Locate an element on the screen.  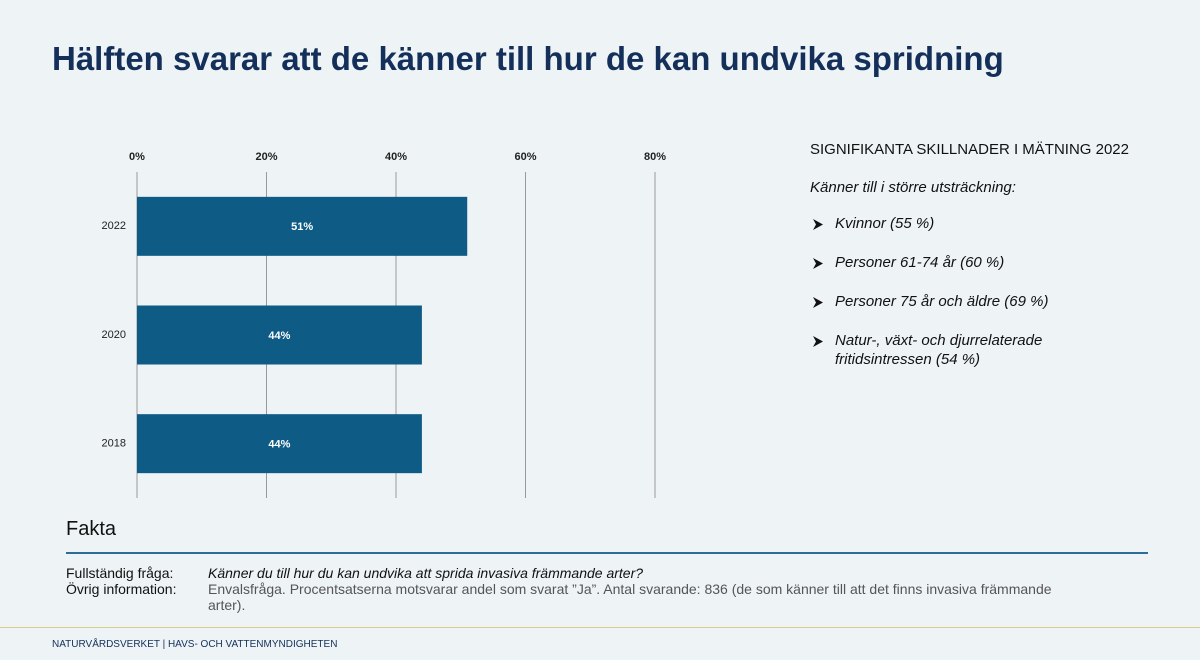
footer-line is located at coordinates (600, 627).